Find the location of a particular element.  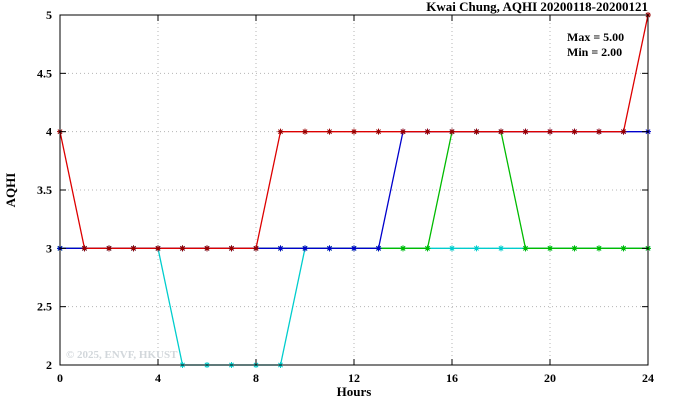

x-axis-label: Hours is located at coordinates (354, 391).